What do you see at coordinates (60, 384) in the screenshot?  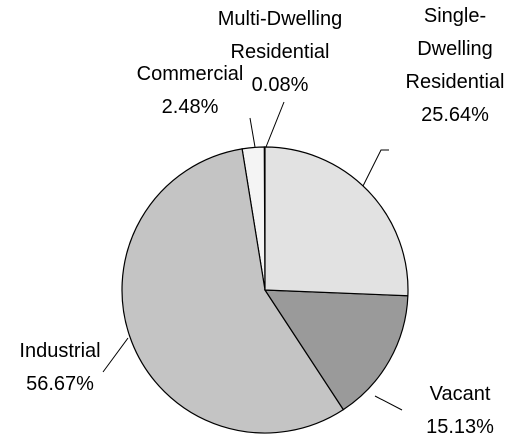 I see `value-label: 56.67%` at bounding box center [60, 384].